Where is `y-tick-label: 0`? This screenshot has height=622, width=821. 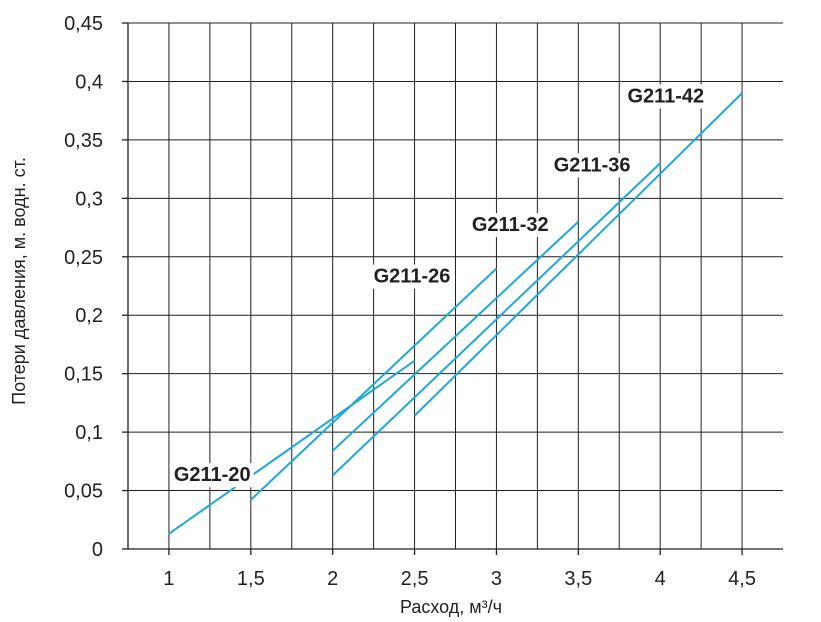
y-tick-label: 0 is located at coordinates (97, 550).